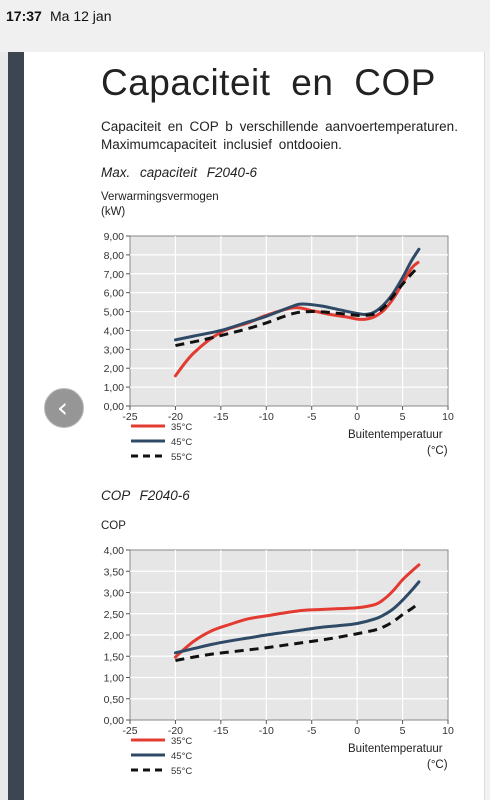 The height and width of the screenshot is (800, 490). What do you see at coordinates (114, 313) in the screenshot?
I see `y-tick-label: 5,00` at bounding box center [114, 313].